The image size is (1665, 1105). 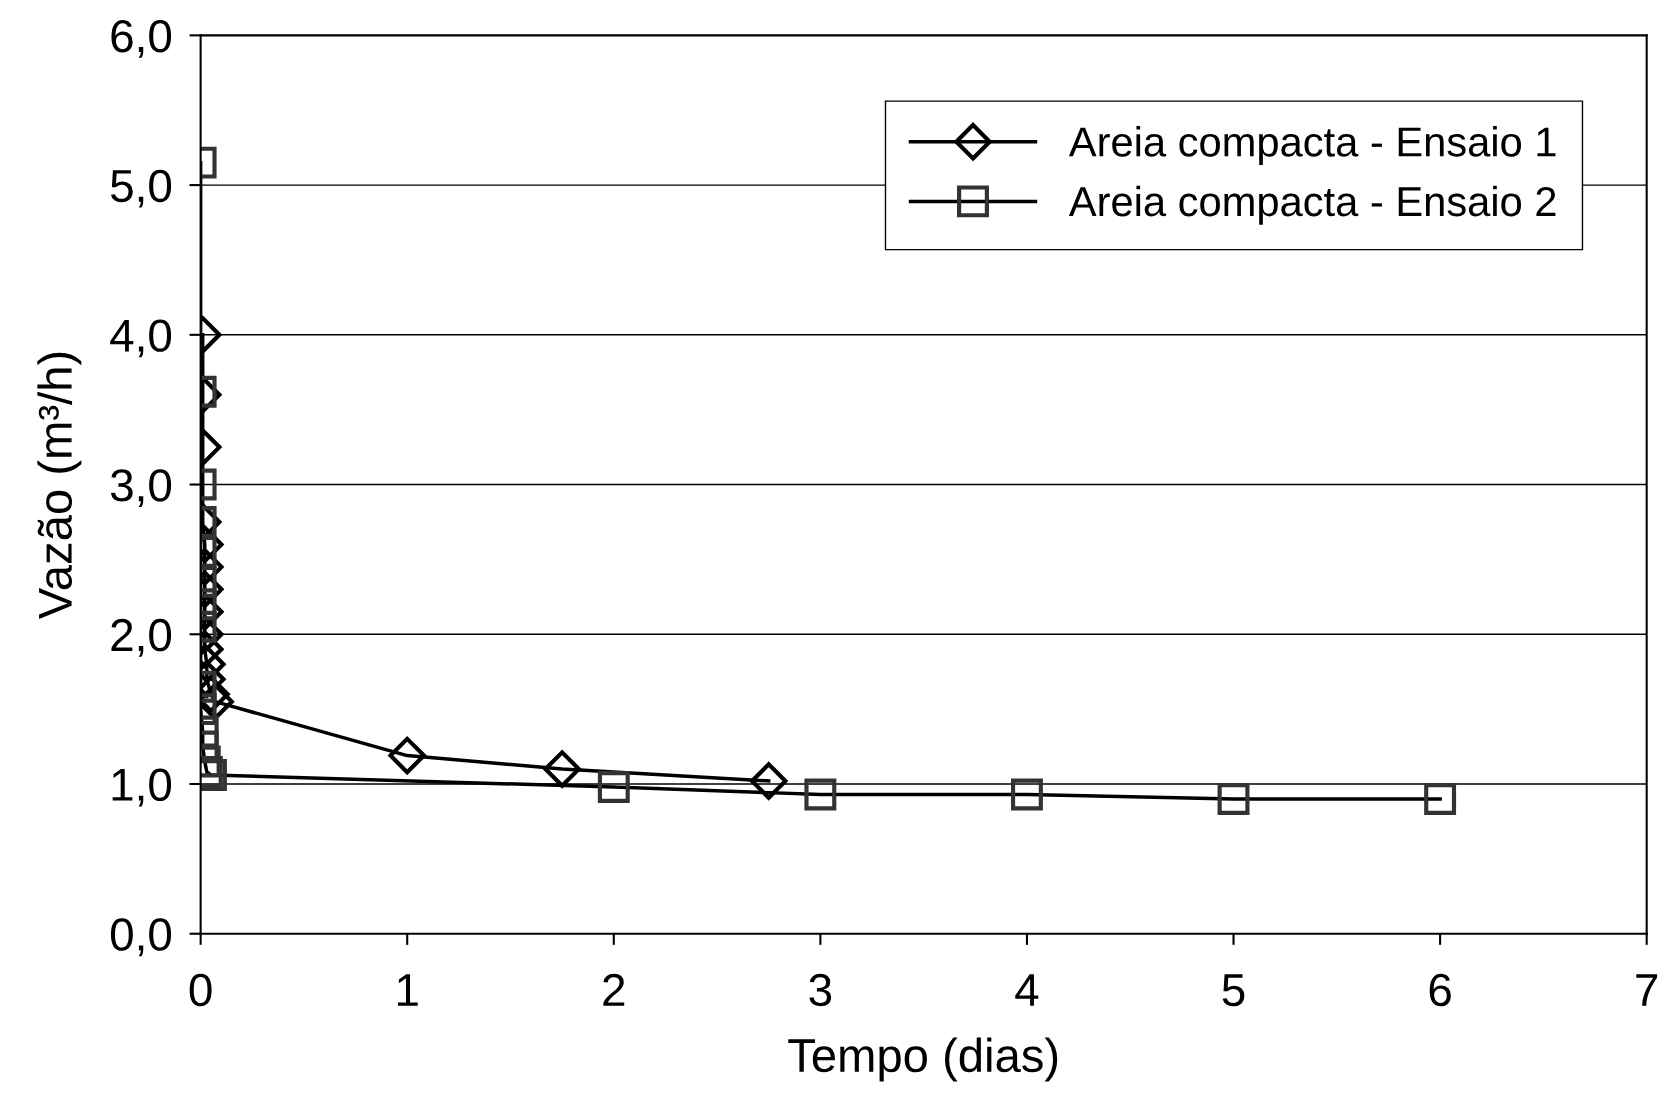 I want to click on x-axis-title: Tempo (dias), so click(x=923, y=1059).